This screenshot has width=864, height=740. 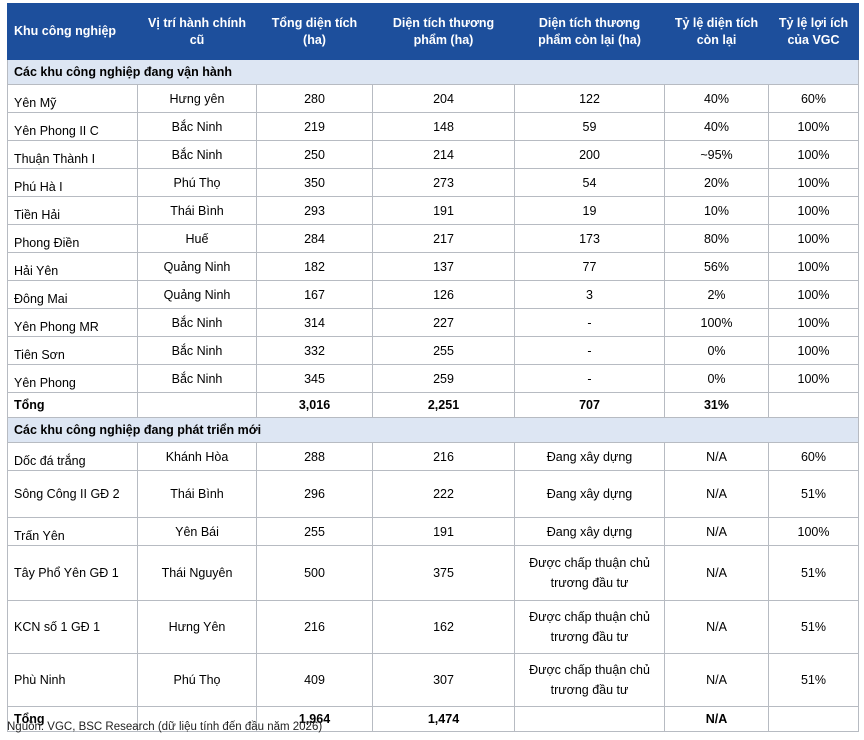 What do you see at coordinates (314, 182) in the screenshot?
I see `cell-total-area: 350` at bounding box center [314, 182].